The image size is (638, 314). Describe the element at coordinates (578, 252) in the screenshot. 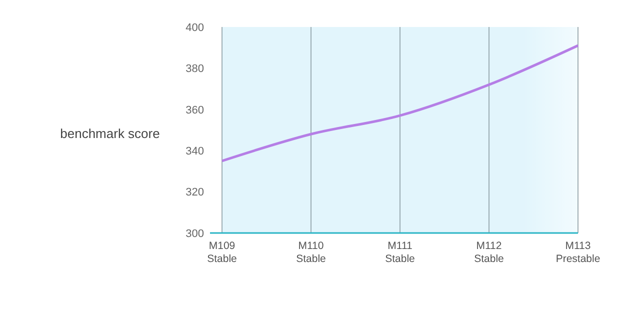

I see `x-tick-label: M113 Prestable` at that location.